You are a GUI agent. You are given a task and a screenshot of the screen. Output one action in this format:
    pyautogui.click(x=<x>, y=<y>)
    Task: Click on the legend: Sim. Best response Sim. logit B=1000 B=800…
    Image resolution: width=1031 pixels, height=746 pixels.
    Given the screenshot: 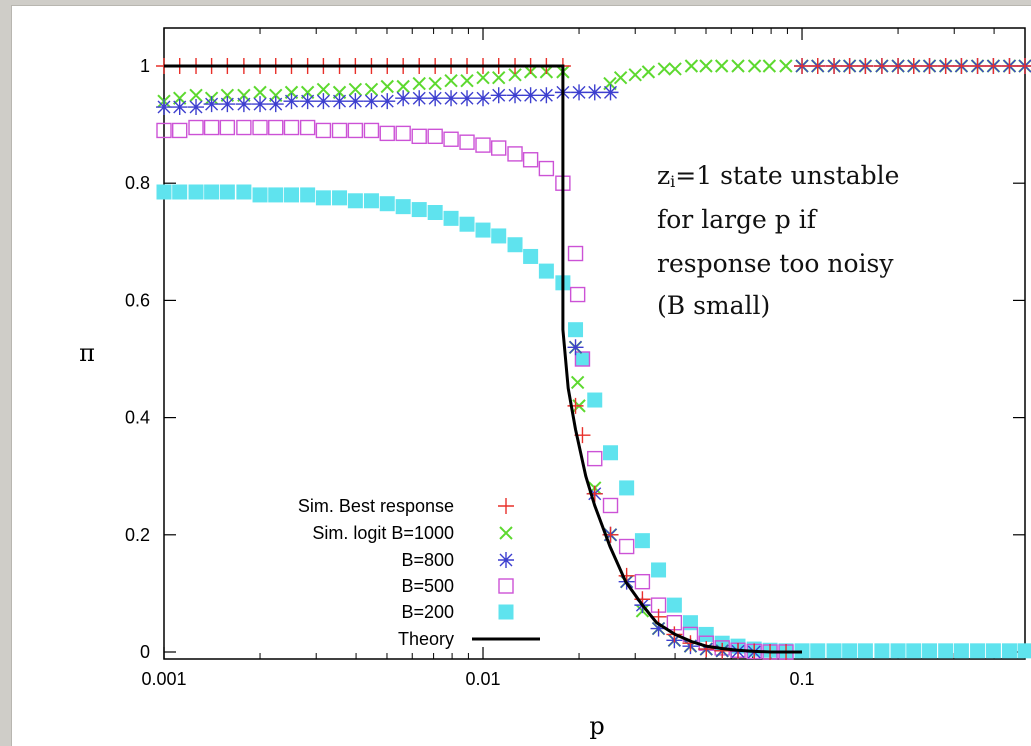 What is the action you would take?
    pyautogui.click(x=419, y=572)
    